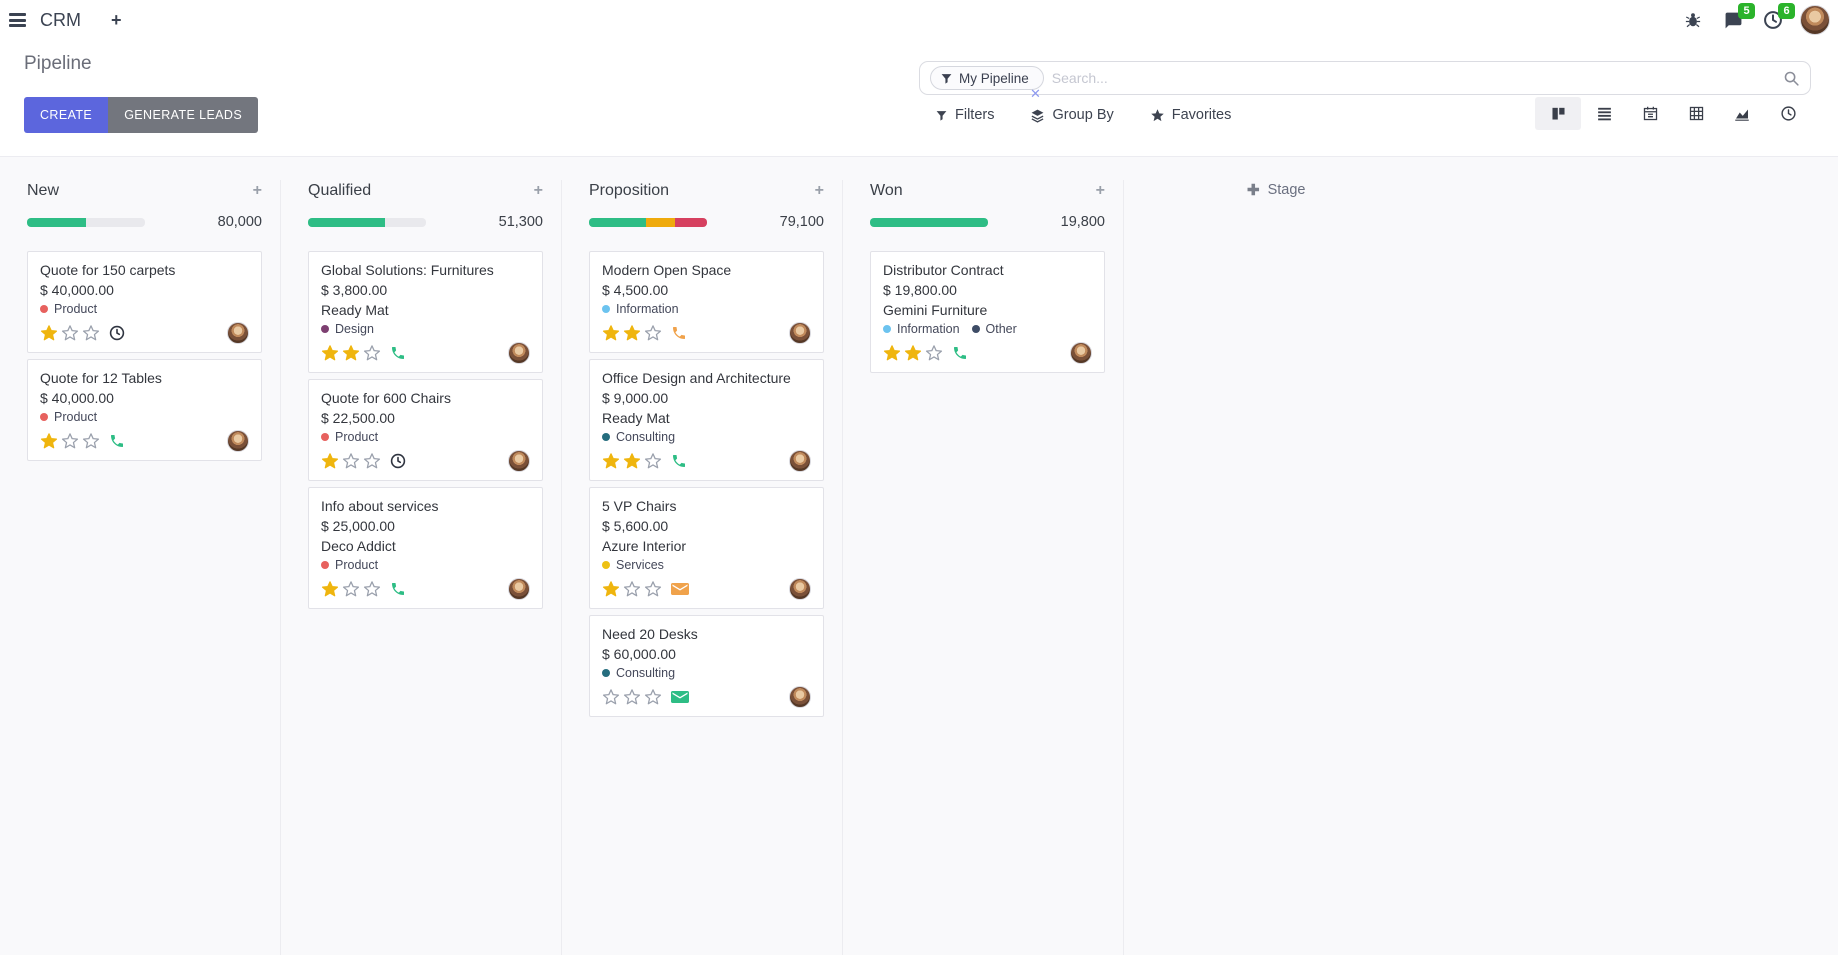  What do you see at coordinates (347, 329) in the screenshot?
I see `tag-design: Design` at bounding box center [347, 329].